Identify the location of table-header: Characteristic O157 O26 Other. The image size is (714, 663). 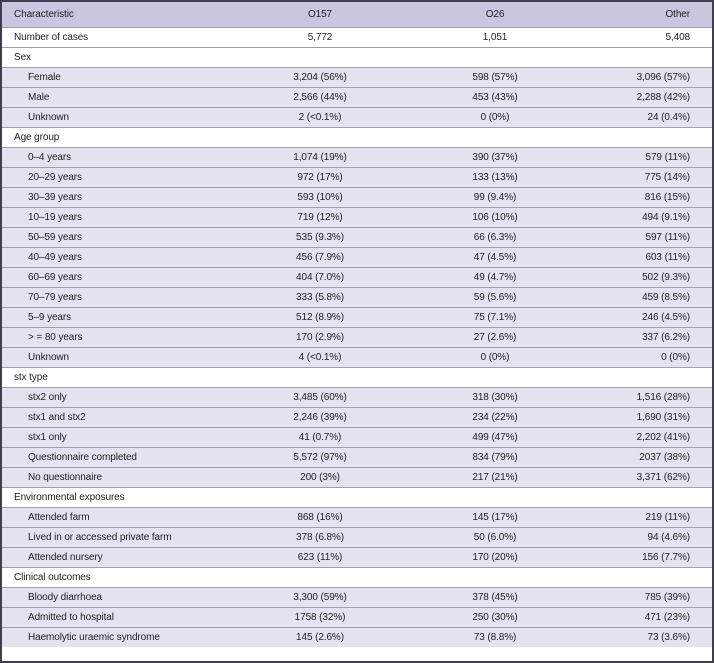
(357, 15).